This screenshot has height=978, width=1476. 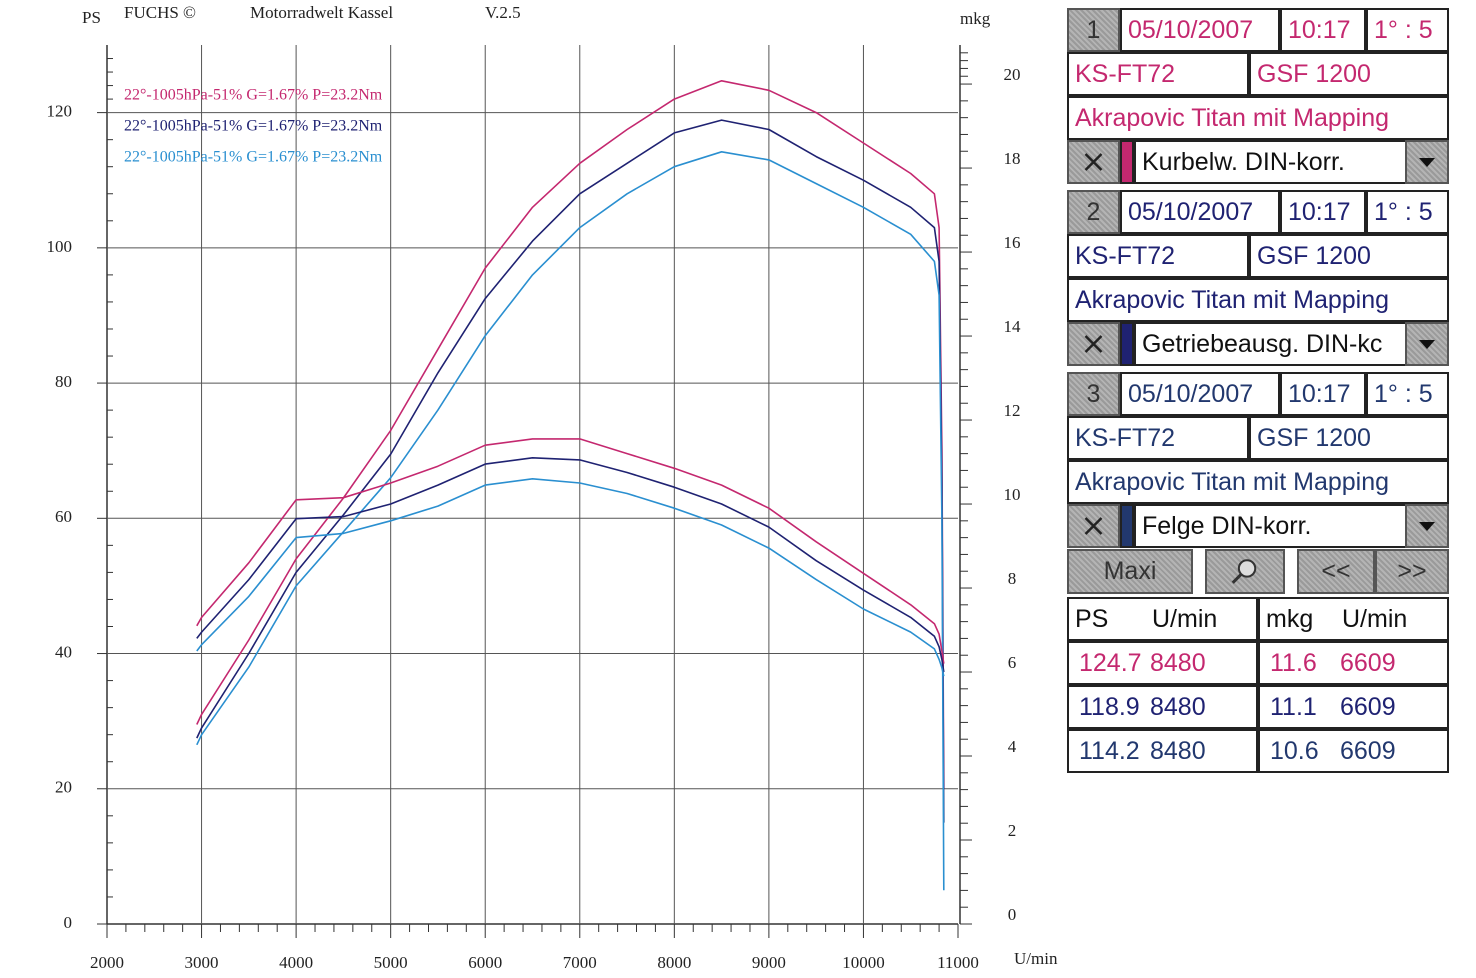 I want to click on y-tick-label: 0, so click(x=68, y=922).